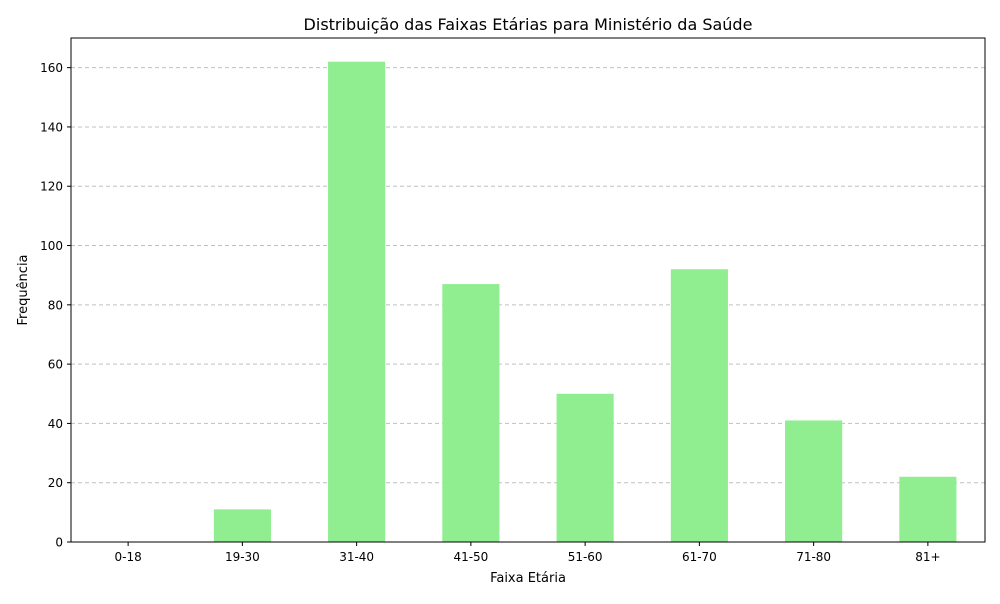 The image size is (1000, 604). What do you see at coordinates (128, 557) in the screenshot?
I see `x-tick-label: 0-18` at bounding box center [128, 557].